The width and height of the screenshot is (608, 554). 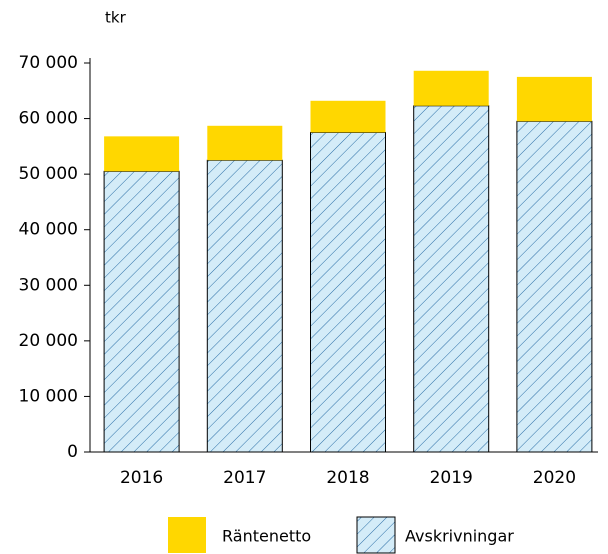 What do you see at coordinates (554, 478) in the screenshot?
I see `x-tick-label: 2020` at bounding box center [554, 478].